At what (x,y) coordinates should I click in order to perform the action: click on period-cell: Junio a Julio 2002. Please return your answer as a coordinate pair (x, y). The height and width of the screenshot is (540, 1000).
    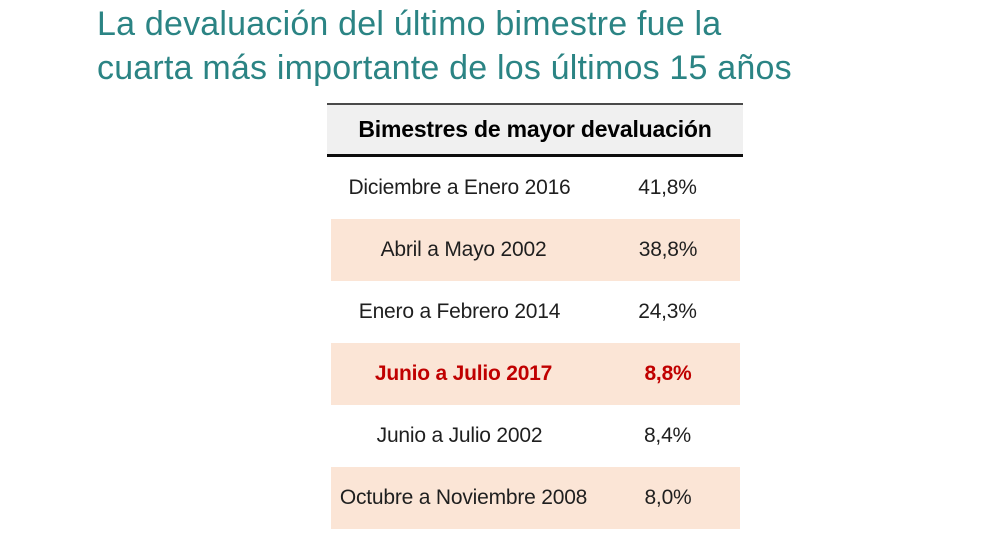
    Looking at the image, I should click on (459, 435).